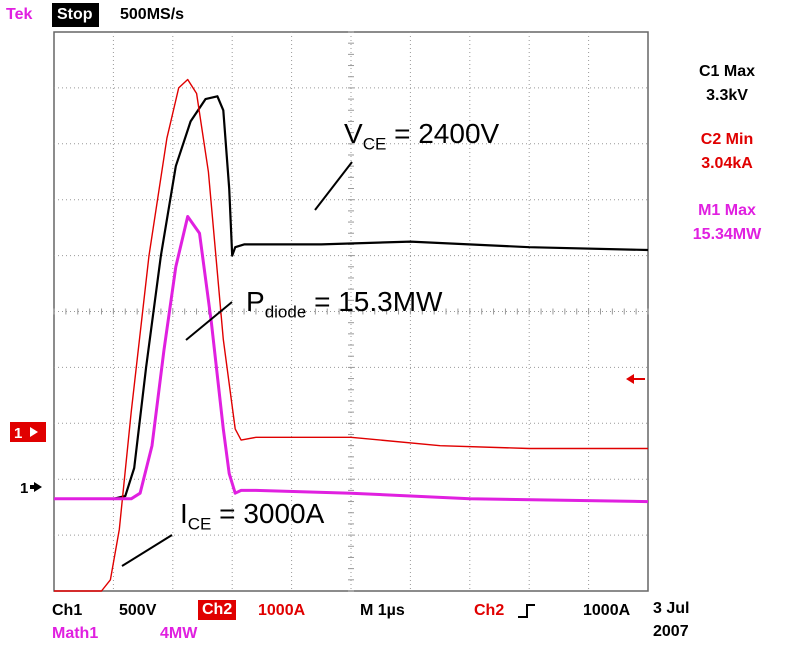  What do you see at coordinates (19, 14) in the screenshot?
I see `brand-label: Tek` at bounding box center [19, 14].